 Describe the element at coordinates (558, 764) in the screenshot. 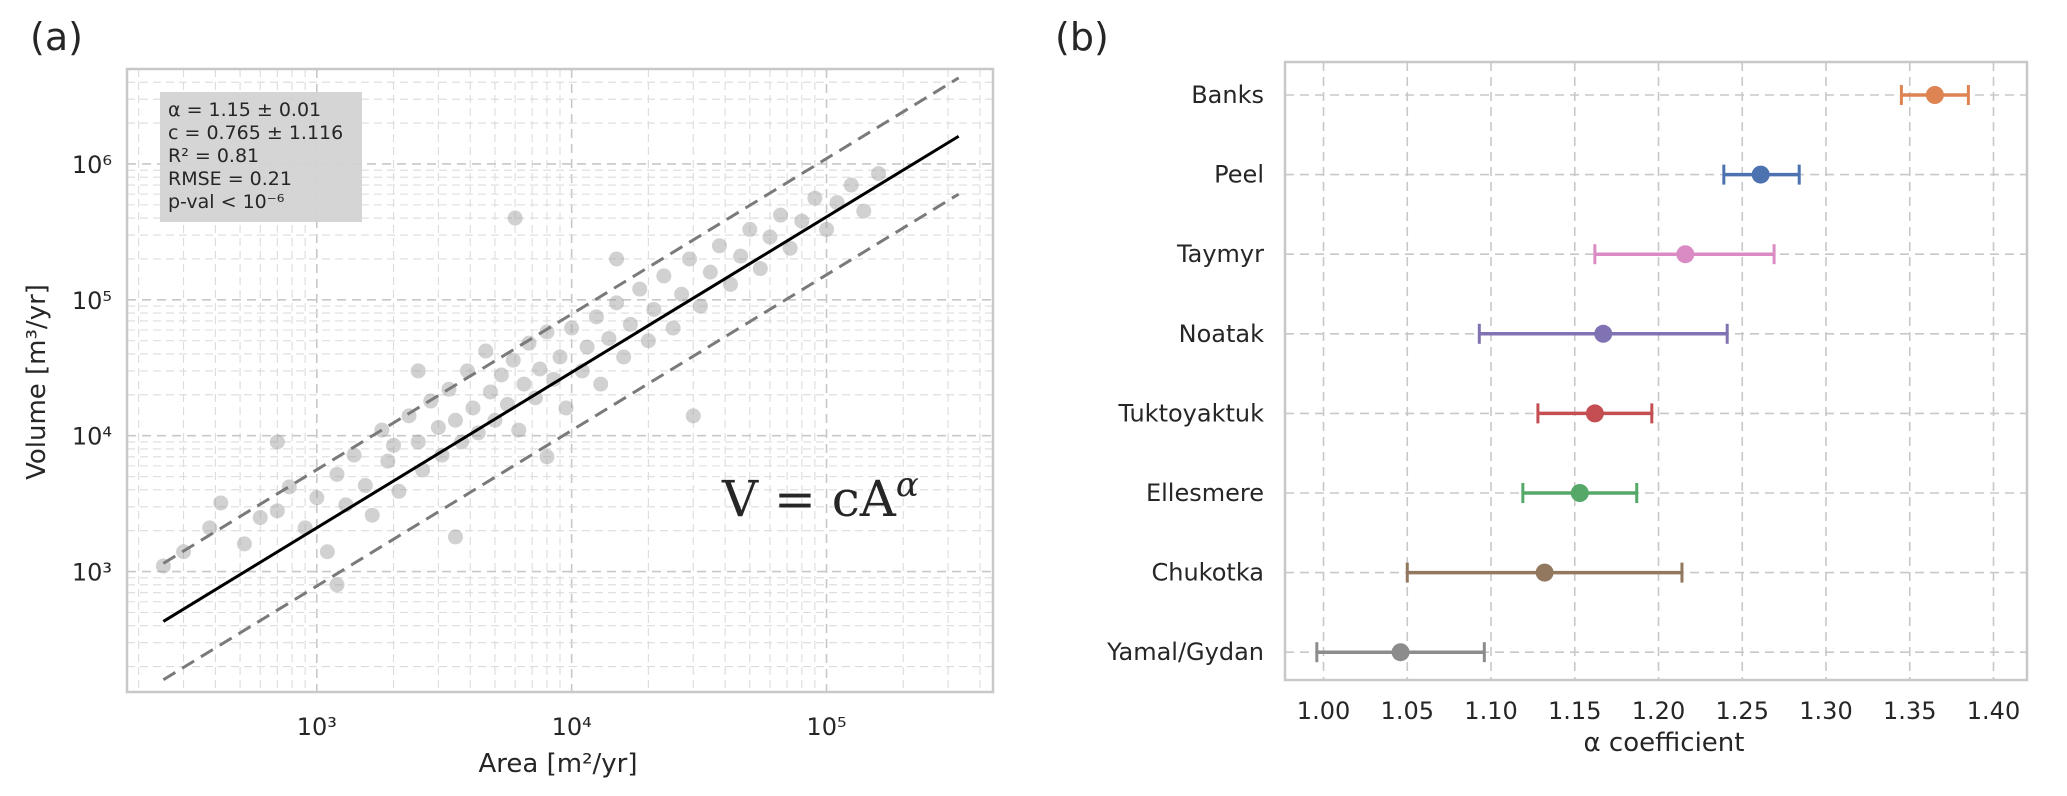

I see `panel-a-x-axis-title: Area [m²/yr]` at that location.